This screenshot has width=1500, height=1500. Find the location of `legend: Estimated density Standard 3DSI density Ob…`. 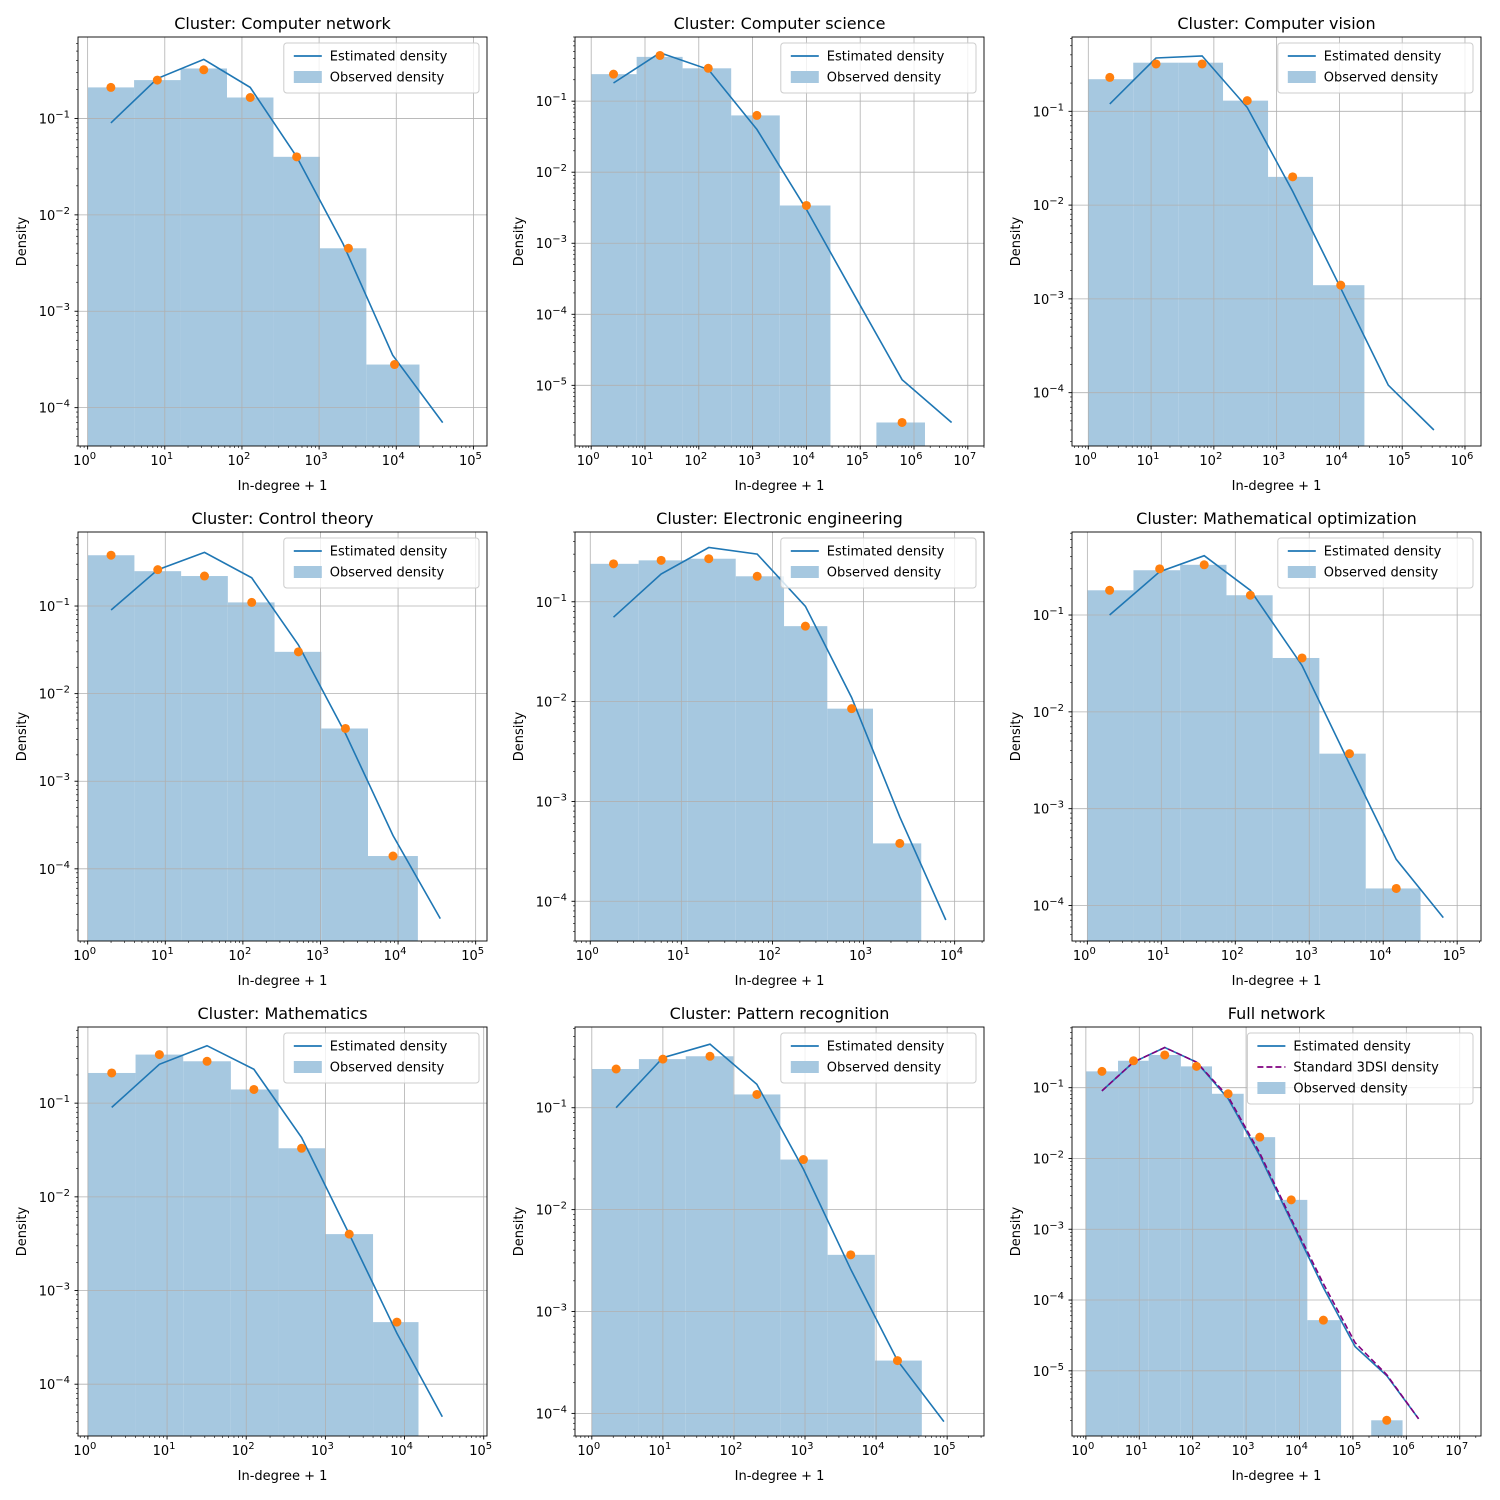

legend: Estimated density Standard 3DSI density Ob… is located at coordinates (1360, 1068).